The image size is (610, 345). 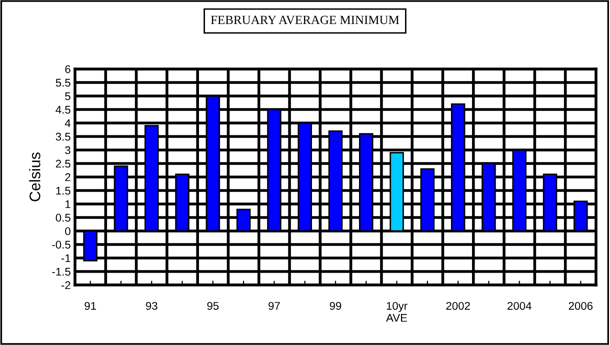 What do you see at coordinates (67, 69) in the screenshot?
I see `y-tick-label: 6` at bounding box center [67, 69].